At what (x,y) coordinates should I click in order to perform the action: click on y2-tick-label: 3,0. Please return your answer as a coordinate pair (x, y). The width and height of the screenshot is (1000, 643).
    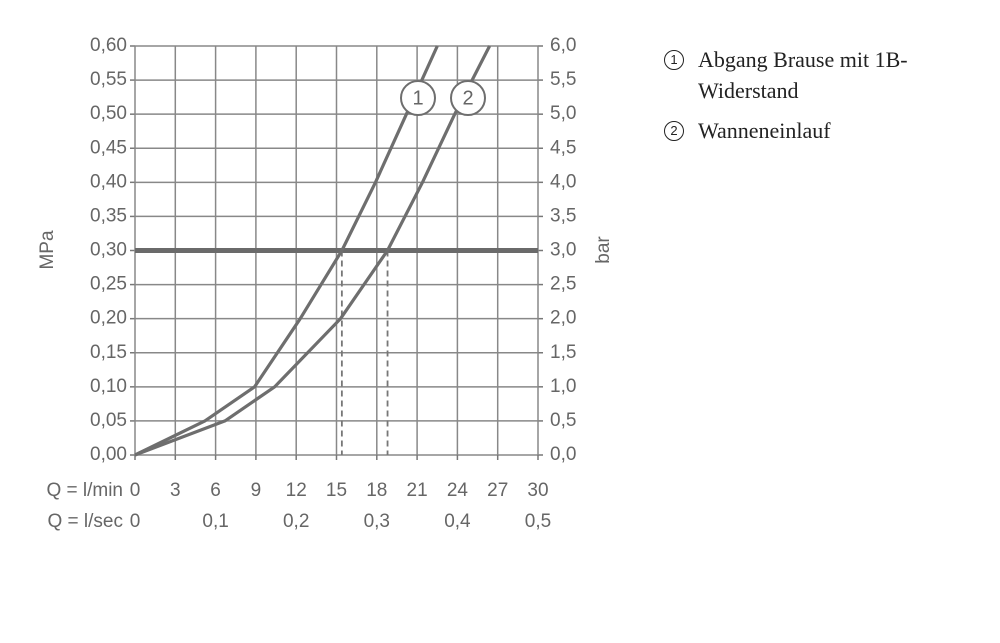
    Looking at the image, I should click on (563, 250).